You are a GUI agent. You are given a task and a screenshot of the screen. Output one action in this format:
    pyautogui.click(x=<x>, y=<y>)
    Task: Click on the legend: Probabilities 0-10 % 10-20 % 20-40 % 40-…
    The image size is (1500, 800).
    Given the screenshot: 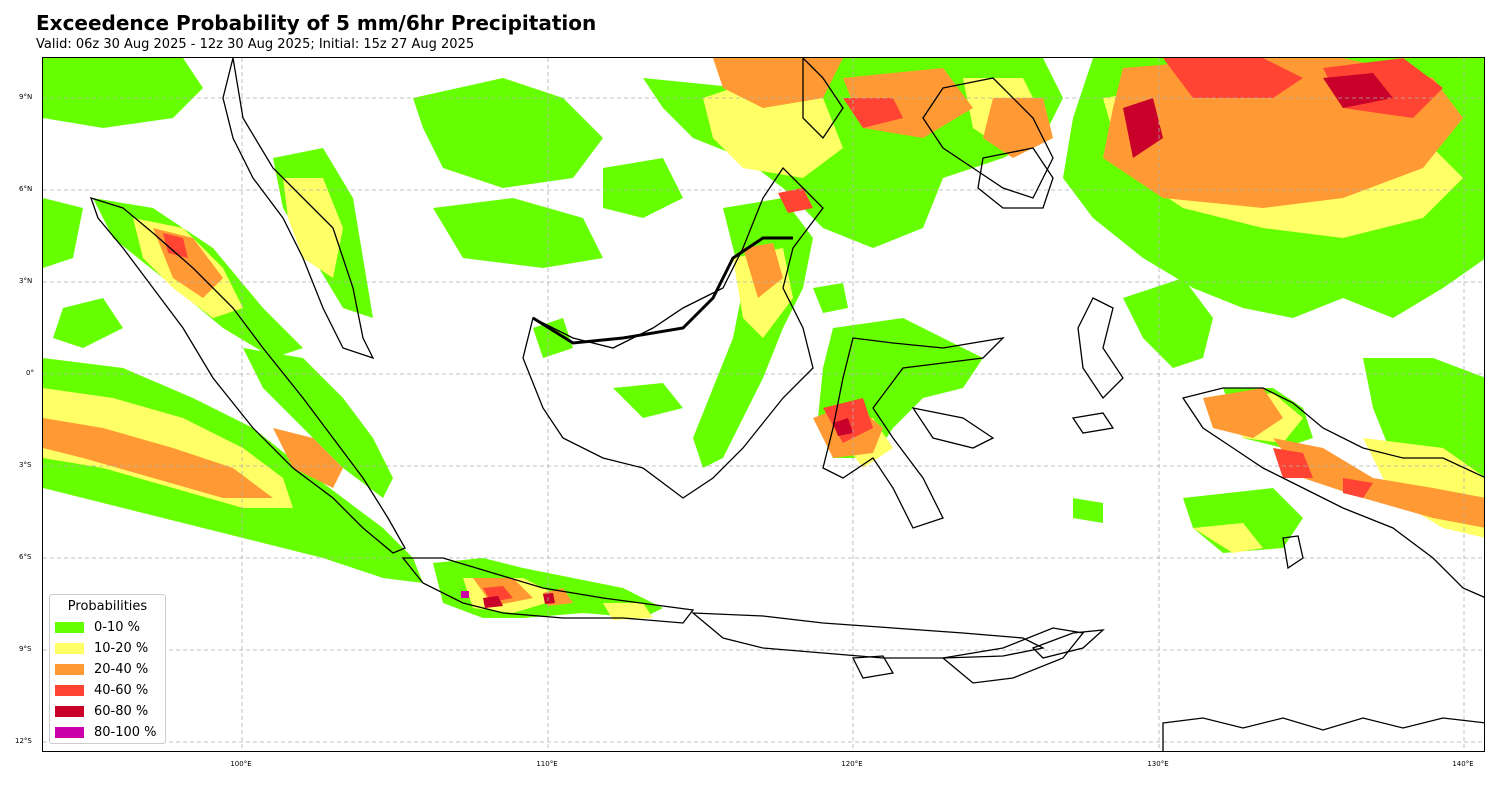 What is the action you would take?
    pyautogui.click(x=107, y=669)
    